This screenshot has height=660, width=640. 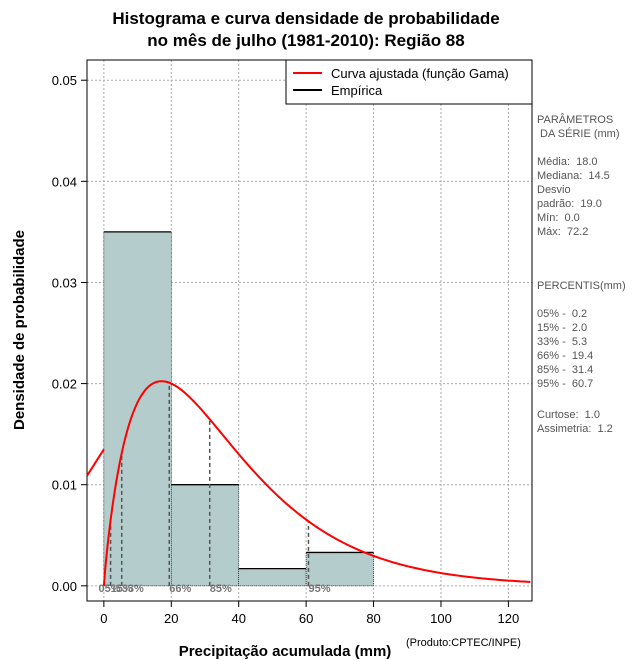 What do you see at coordinates (64, 485) in the screenshot?
I see `y-tick-label: 0.01` at bounding box center [64, 485].